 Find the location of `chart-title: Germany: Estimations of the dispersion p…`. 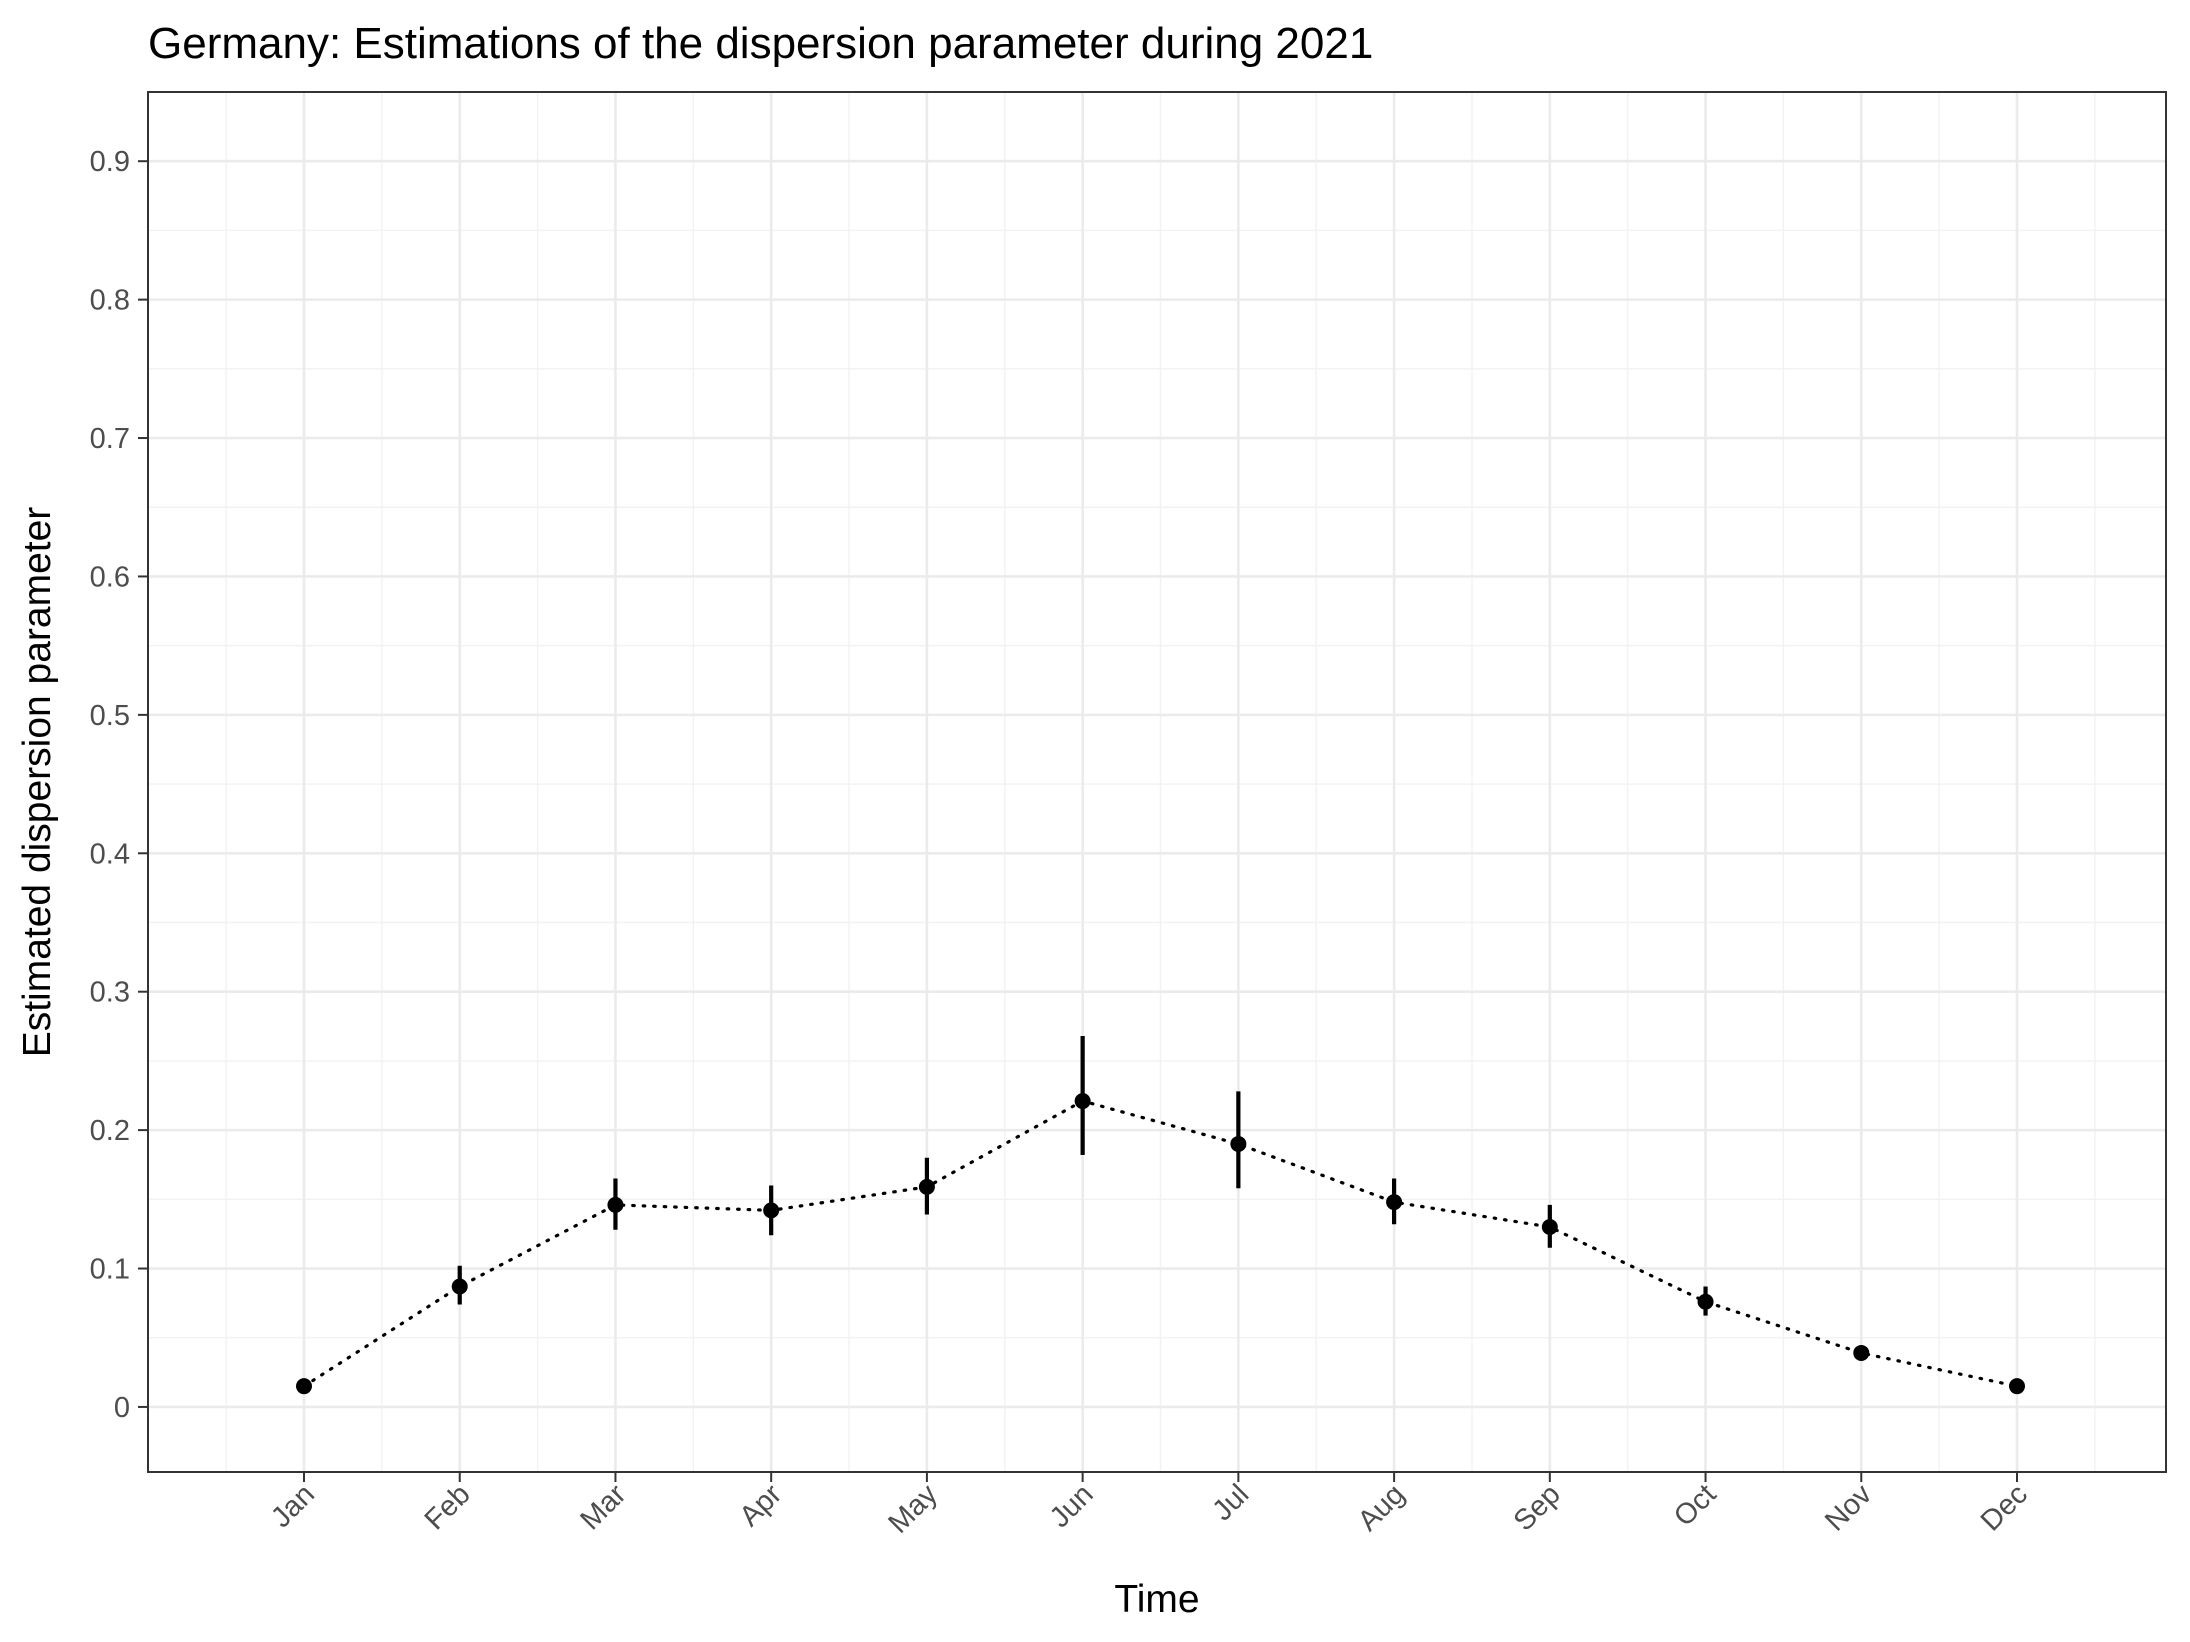

chart-title: Germany: Estimations of the dispersion p… is located at coordinates (760, 43).